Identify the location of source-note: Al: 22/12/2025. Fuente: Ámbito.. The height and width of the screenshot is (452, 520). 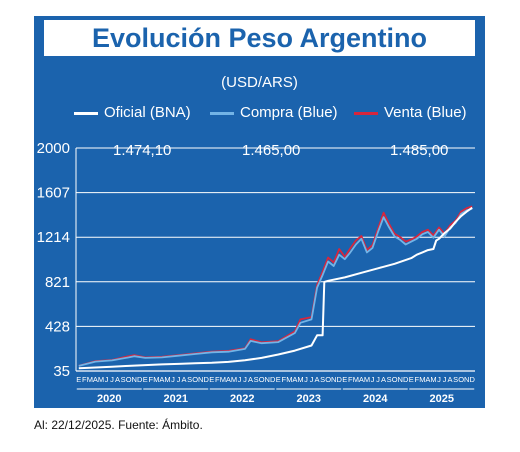
(118, 425).